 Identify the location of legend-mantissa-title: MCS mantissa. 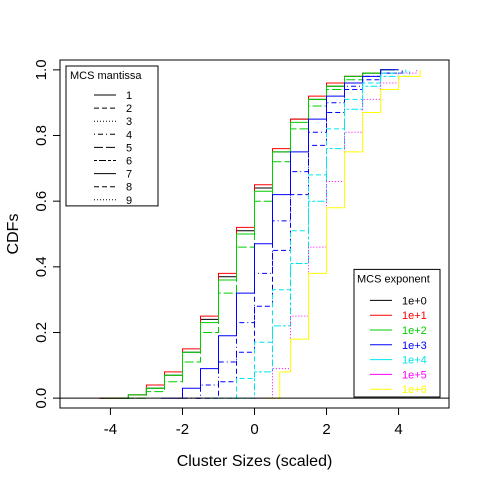
(106, 76).